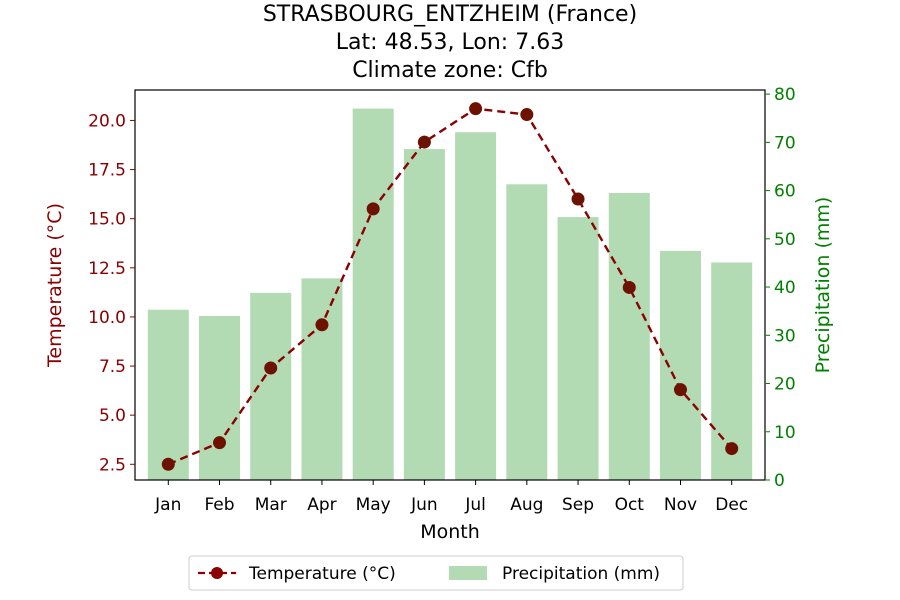  What do you see at coordinates (424, 314) in the screenshot?
I see `precipitation-bar-jun` at bounding box center [424, 314].